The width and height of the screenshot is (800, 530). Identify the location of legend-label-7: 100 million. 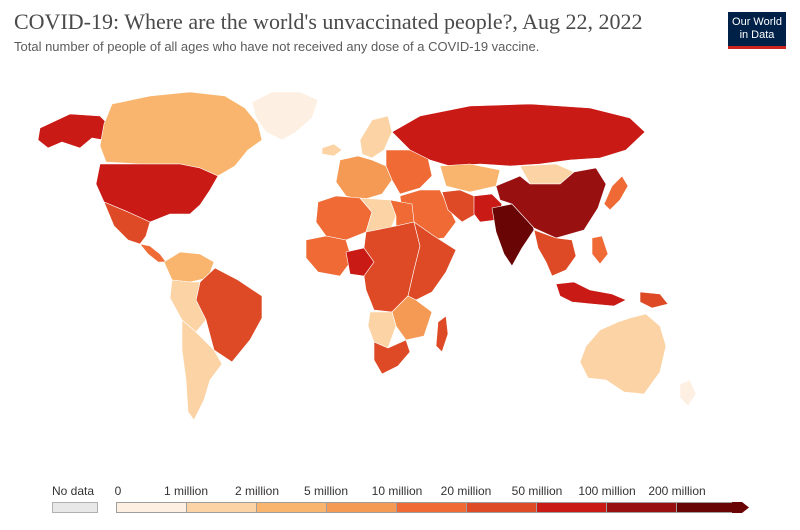
(607, 491).